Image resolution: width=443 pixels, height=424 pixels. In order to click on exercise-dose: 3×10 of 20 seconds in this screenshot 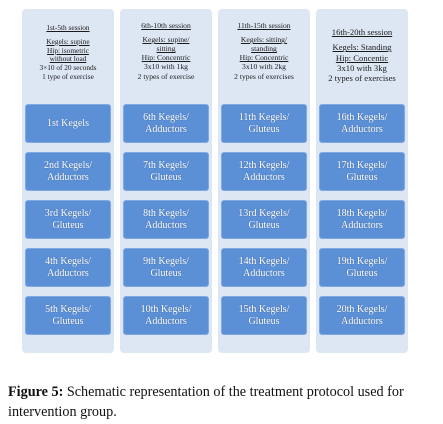, I will do `click(68, 67)`.